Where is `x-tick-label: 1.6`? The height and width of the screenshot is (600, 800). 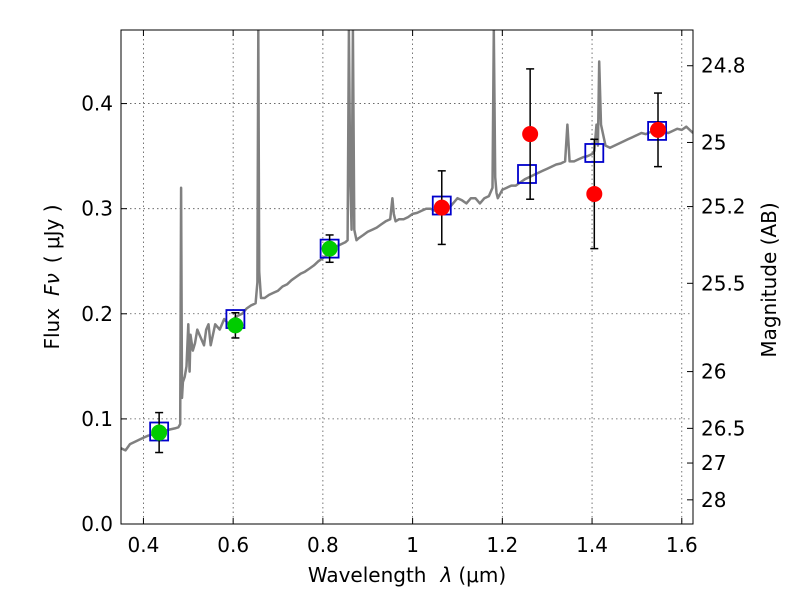
x-tick-label: 1.6 is located at coordinates (682, 545).